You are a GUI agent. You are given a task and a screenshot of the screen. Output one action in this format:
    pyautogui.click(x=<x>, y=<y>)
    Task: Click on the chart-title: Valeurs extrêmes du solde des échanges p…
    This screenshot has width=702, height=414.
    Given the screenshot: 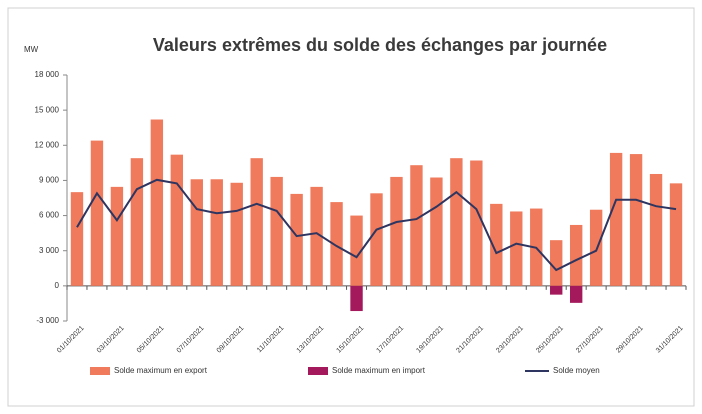 What is the action you would take?
    pyautogui.click(x=380, y=45)
    